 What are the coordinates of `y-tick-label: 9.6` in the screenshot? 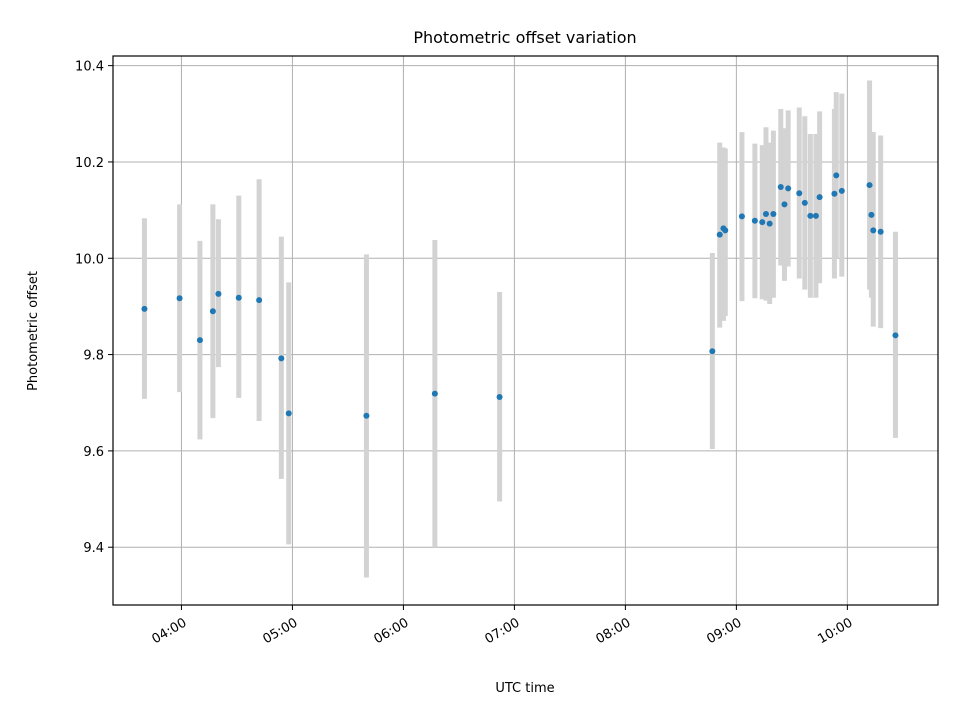 It's located at (93, 452).